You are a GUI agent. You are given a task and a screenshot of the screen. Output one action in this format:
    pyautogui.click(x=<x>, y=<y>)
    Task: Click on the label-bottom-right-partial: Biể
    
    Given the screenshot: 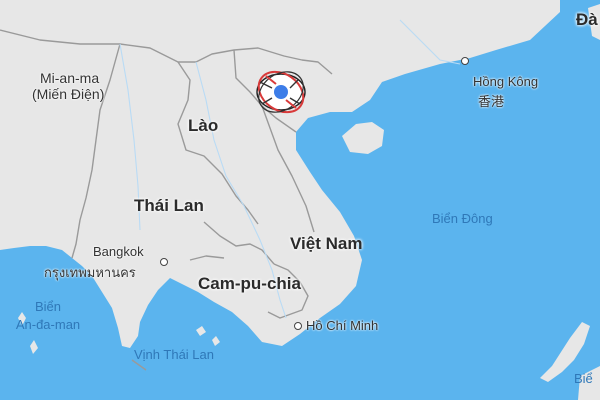 What is the action you would take?
    pyautogui.click(x=583, y=378)
    